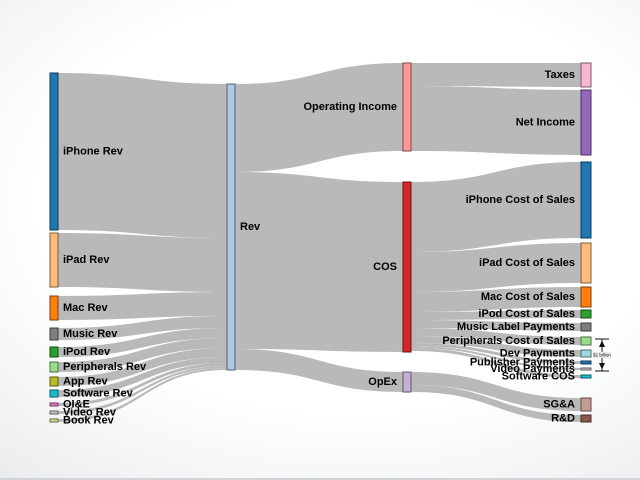 This screenshot has height=480, width=640. Describe the element at coordinates (586, 75) in the screenshot. I see `node-taxes` at that location.